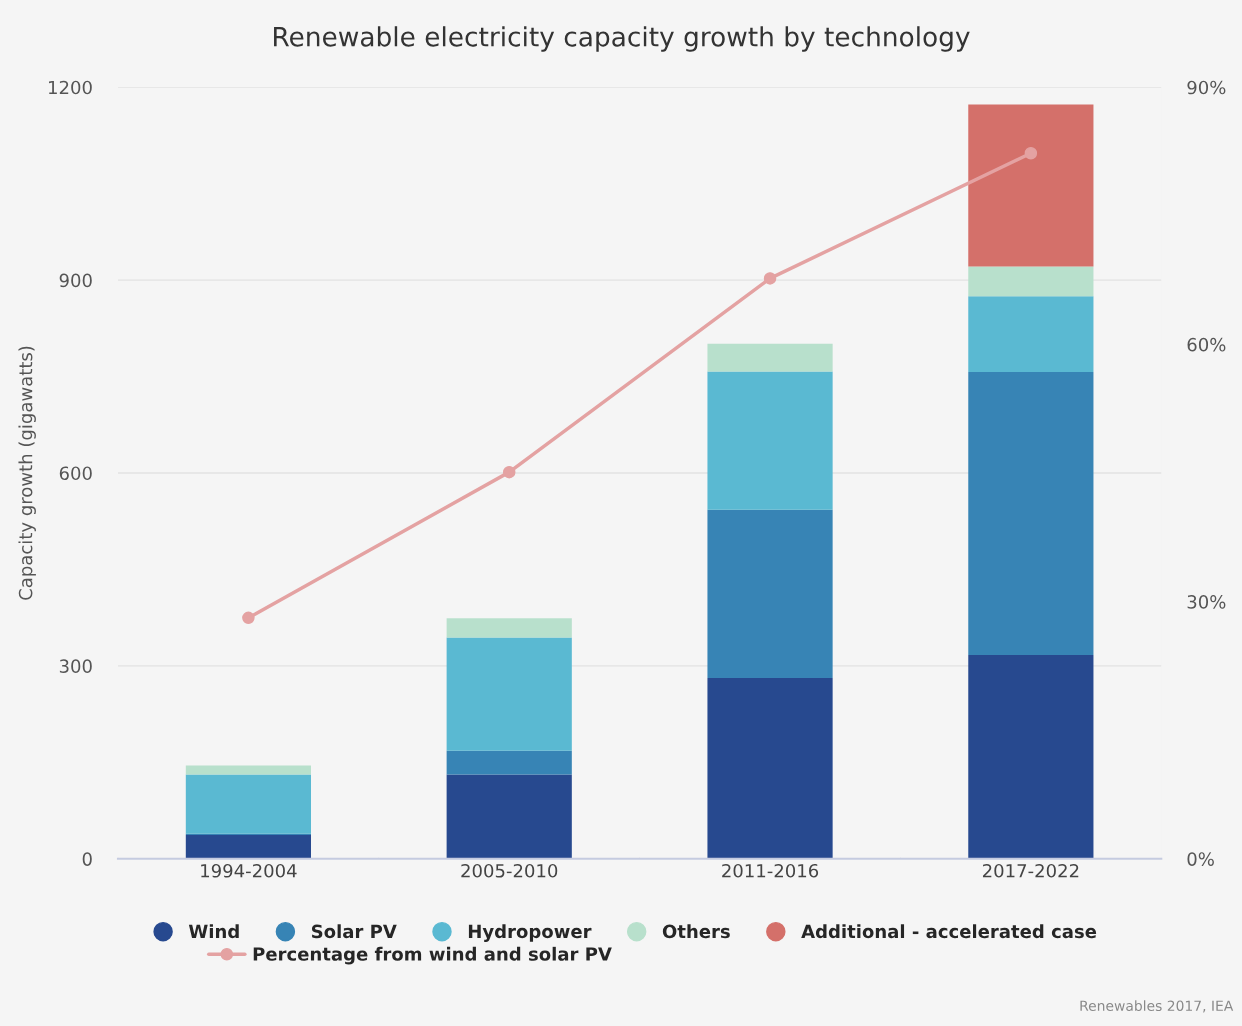 The height and width of the screenshot is (1026, 1242). I want to click on legend-label: Hydropower, so click(530, 933).